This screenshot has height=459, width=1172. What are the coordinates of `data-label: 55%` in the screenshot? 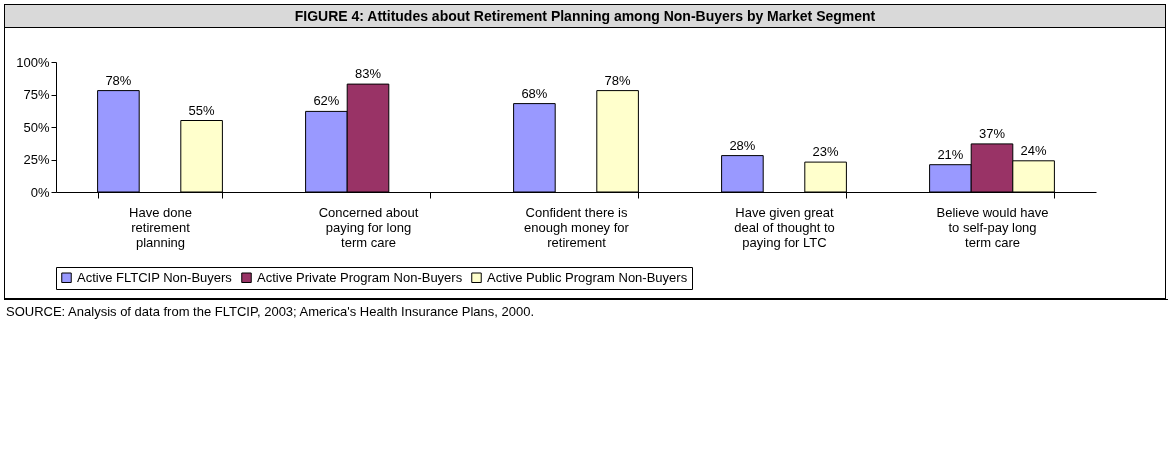 It's located at (202, 110).